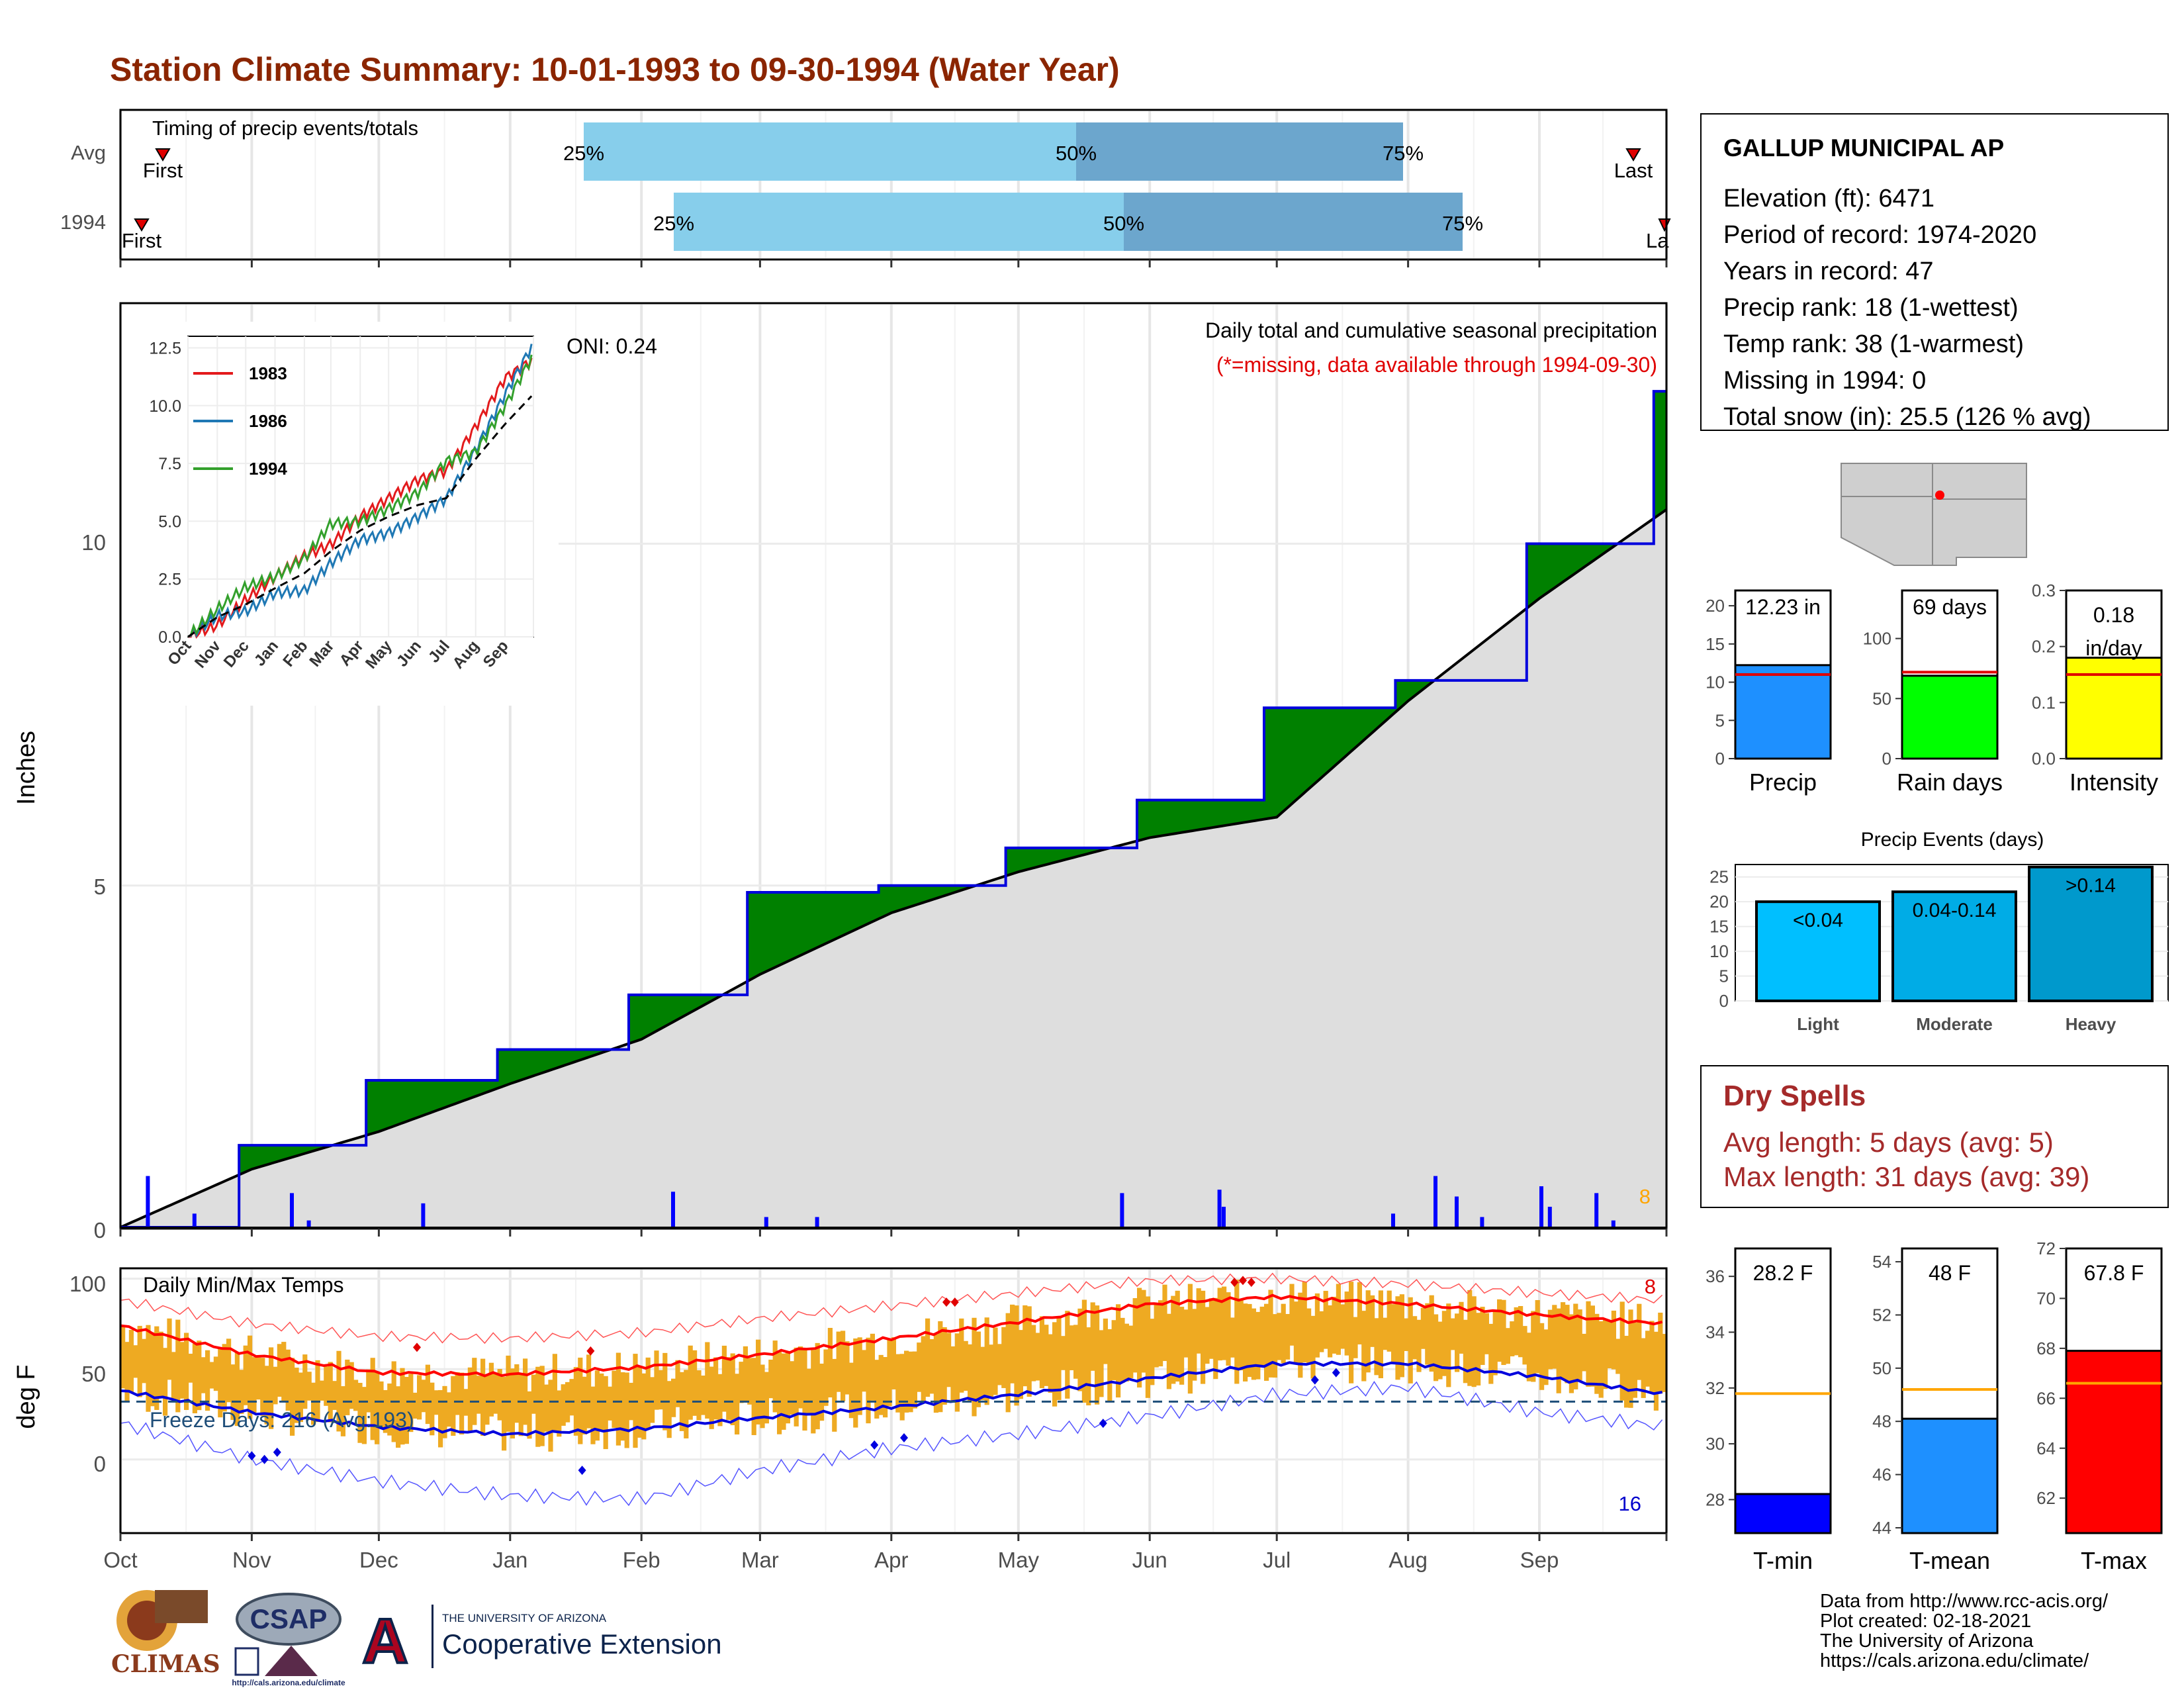  Describe the element at coordinates (1925, 1621) in the screenshot. I see `footer-line-2: Plot created: 02-18-2021` at that location.